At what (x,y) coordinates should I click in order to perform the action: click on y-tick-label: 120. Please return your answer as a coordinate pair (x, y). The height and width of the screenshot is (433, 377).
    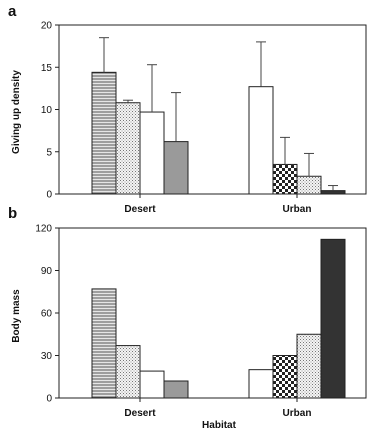
    Looking at the image, I should click on (43, 229).